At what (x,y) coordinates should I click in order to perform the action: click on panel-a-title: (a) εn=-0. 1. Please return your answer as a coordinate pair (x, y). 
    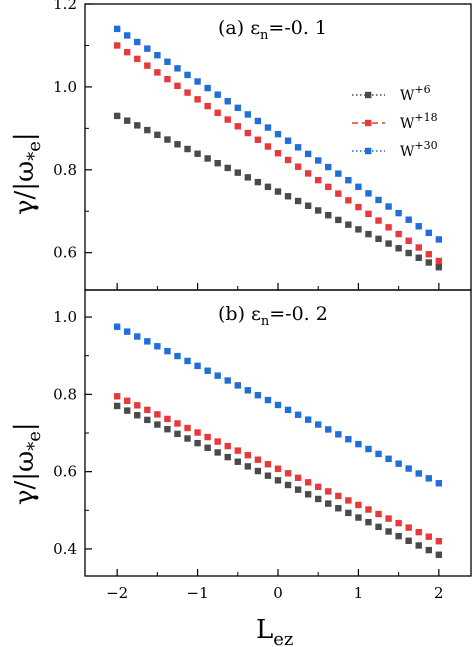
    Looking at the image, I should click on (272, 30).